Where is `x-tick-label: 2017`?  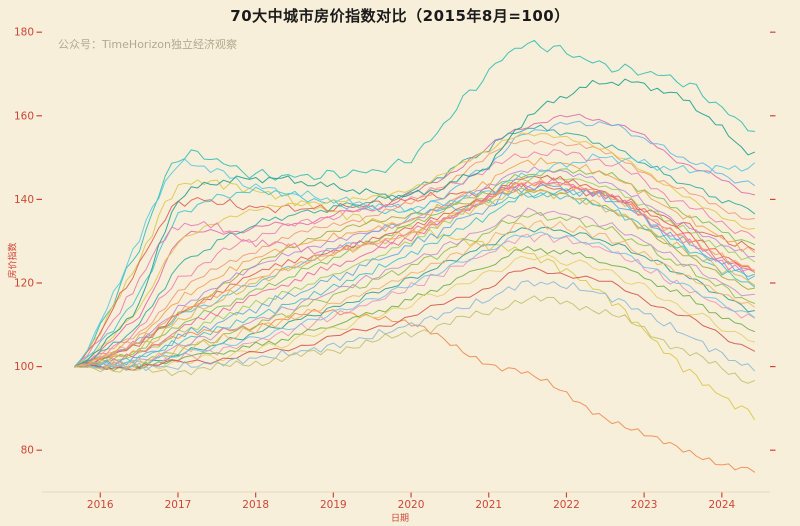
x-tick-label: 2017 is located at coordinates (178, 505).